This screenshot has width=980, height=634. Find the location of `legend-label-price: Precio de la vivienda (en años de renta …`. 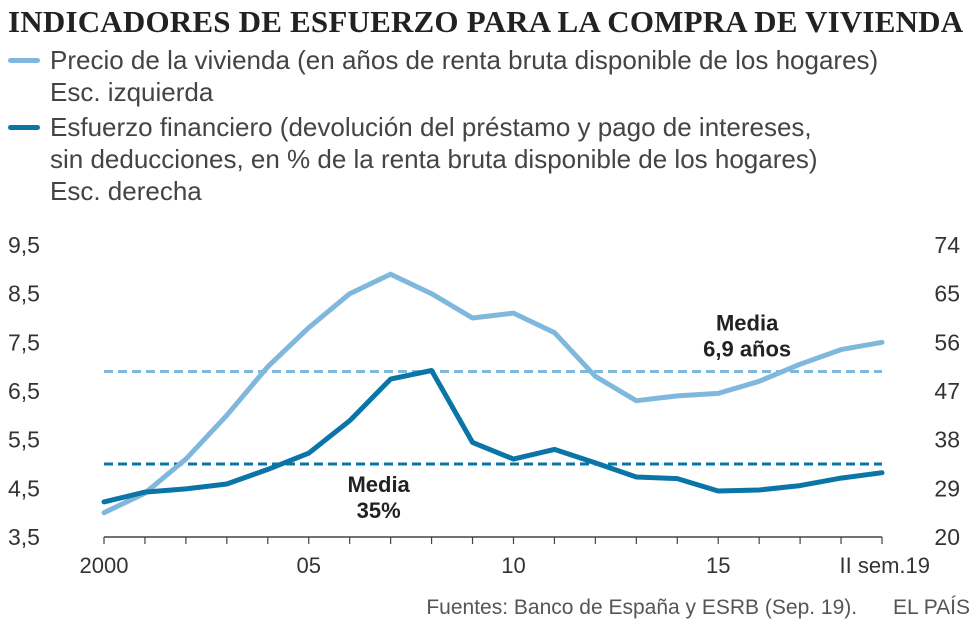

legend-label-price: Precio de la vivienda (en años de renta … is located at coordinates (464, 60).